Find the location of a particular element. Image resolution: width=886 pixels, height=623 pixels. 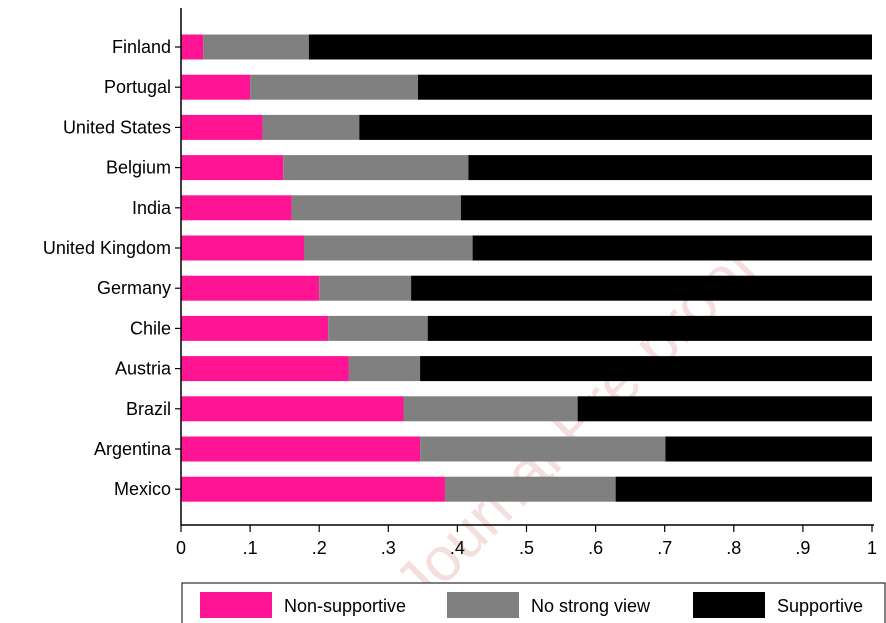

bar-portugal-no-strong-view is located at coordinates (334, 87).